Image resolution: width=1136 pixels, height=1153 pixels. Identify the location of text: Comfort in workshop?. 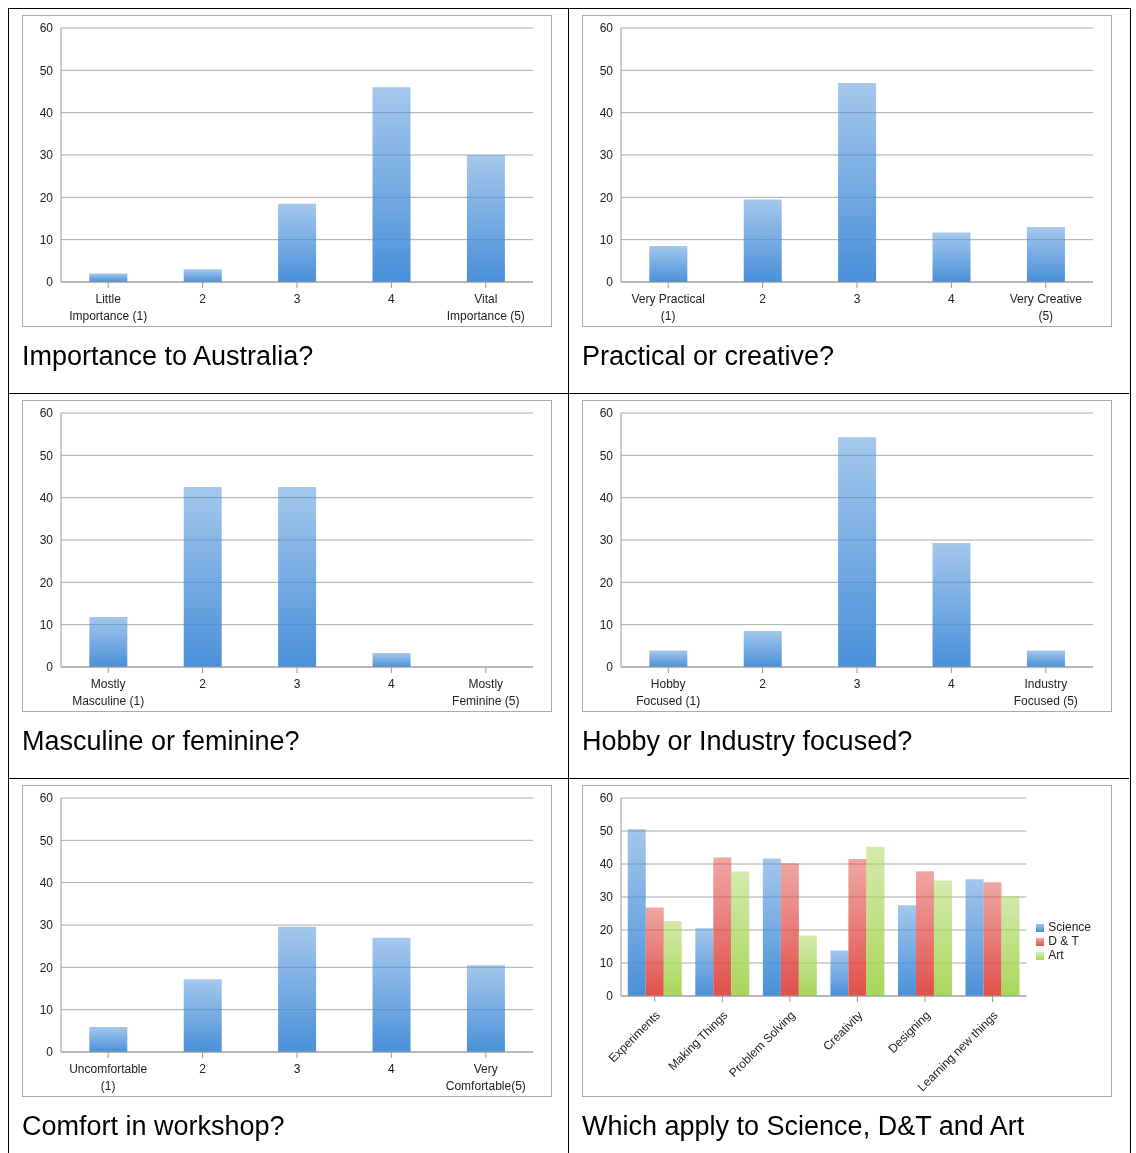
(154, 1126).